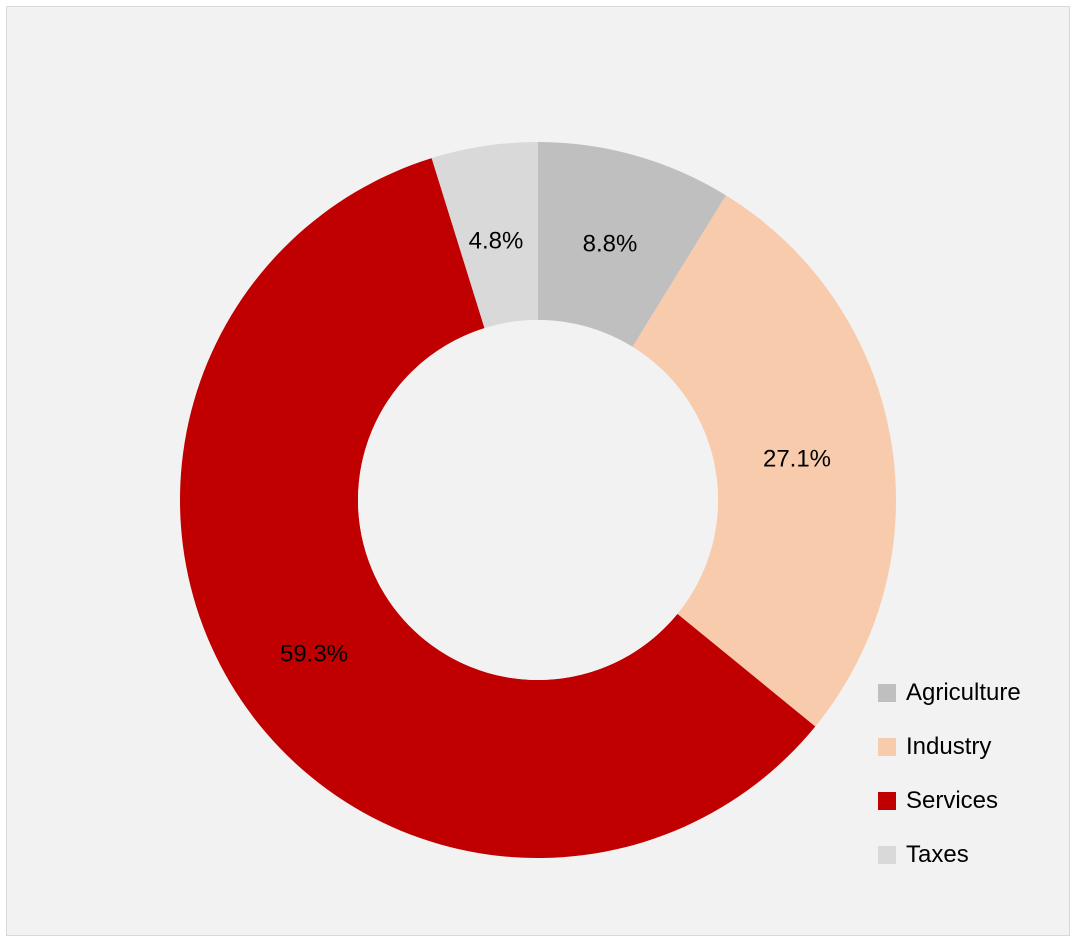 The height and width of the screenshot is (942, 1076). I want to click on legend-label: Industry, so click(949, 746).